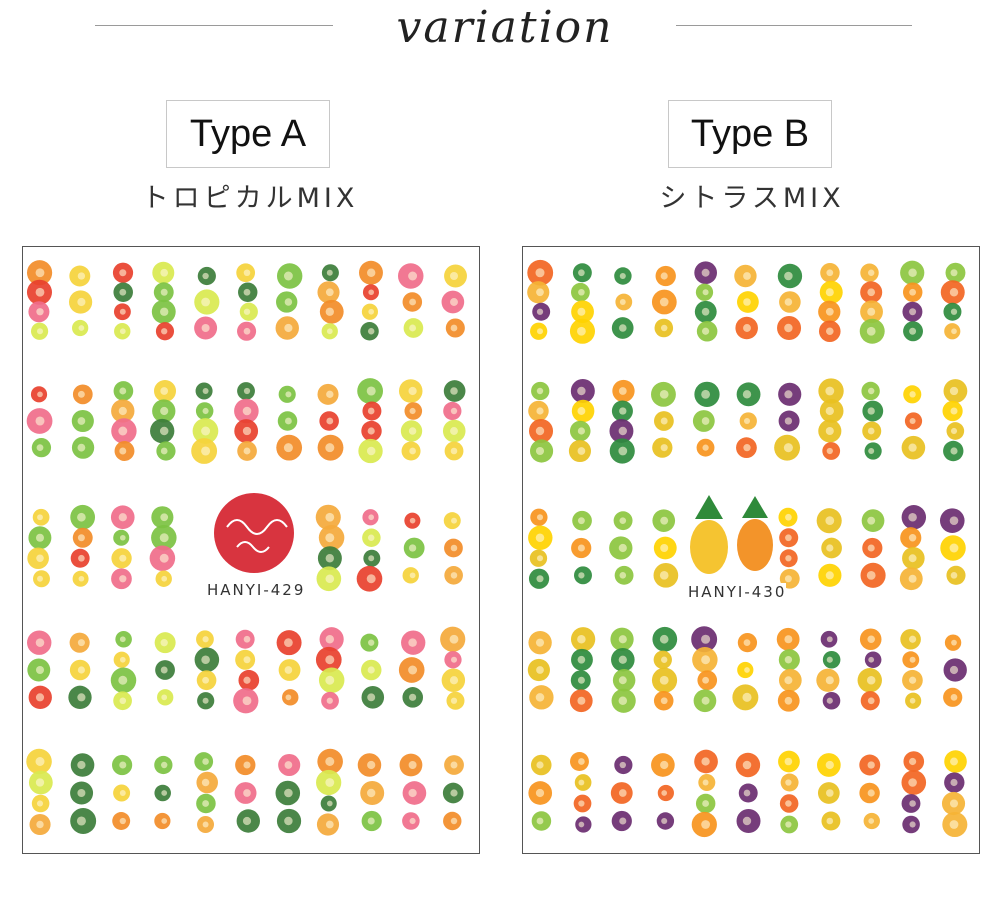 The height and width of the screenshot is (913, 1000). What do you see at coordinates (257, 527) in the screenshot?
I see `emblem-script-decoration` at bounding box center [257, 527].